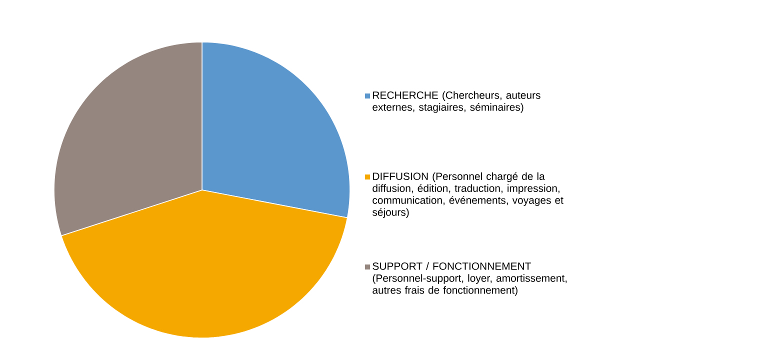 This screenshot has width=768, height=362. What do you see at coordinates (469, 279) in the screenshot?
I see `legend-label: SUPPORT / FONCTIONNEMENT (Personnel-support, loyer, amortissement, autres frais de fonctionnement)` at bounding box center [469, 279].